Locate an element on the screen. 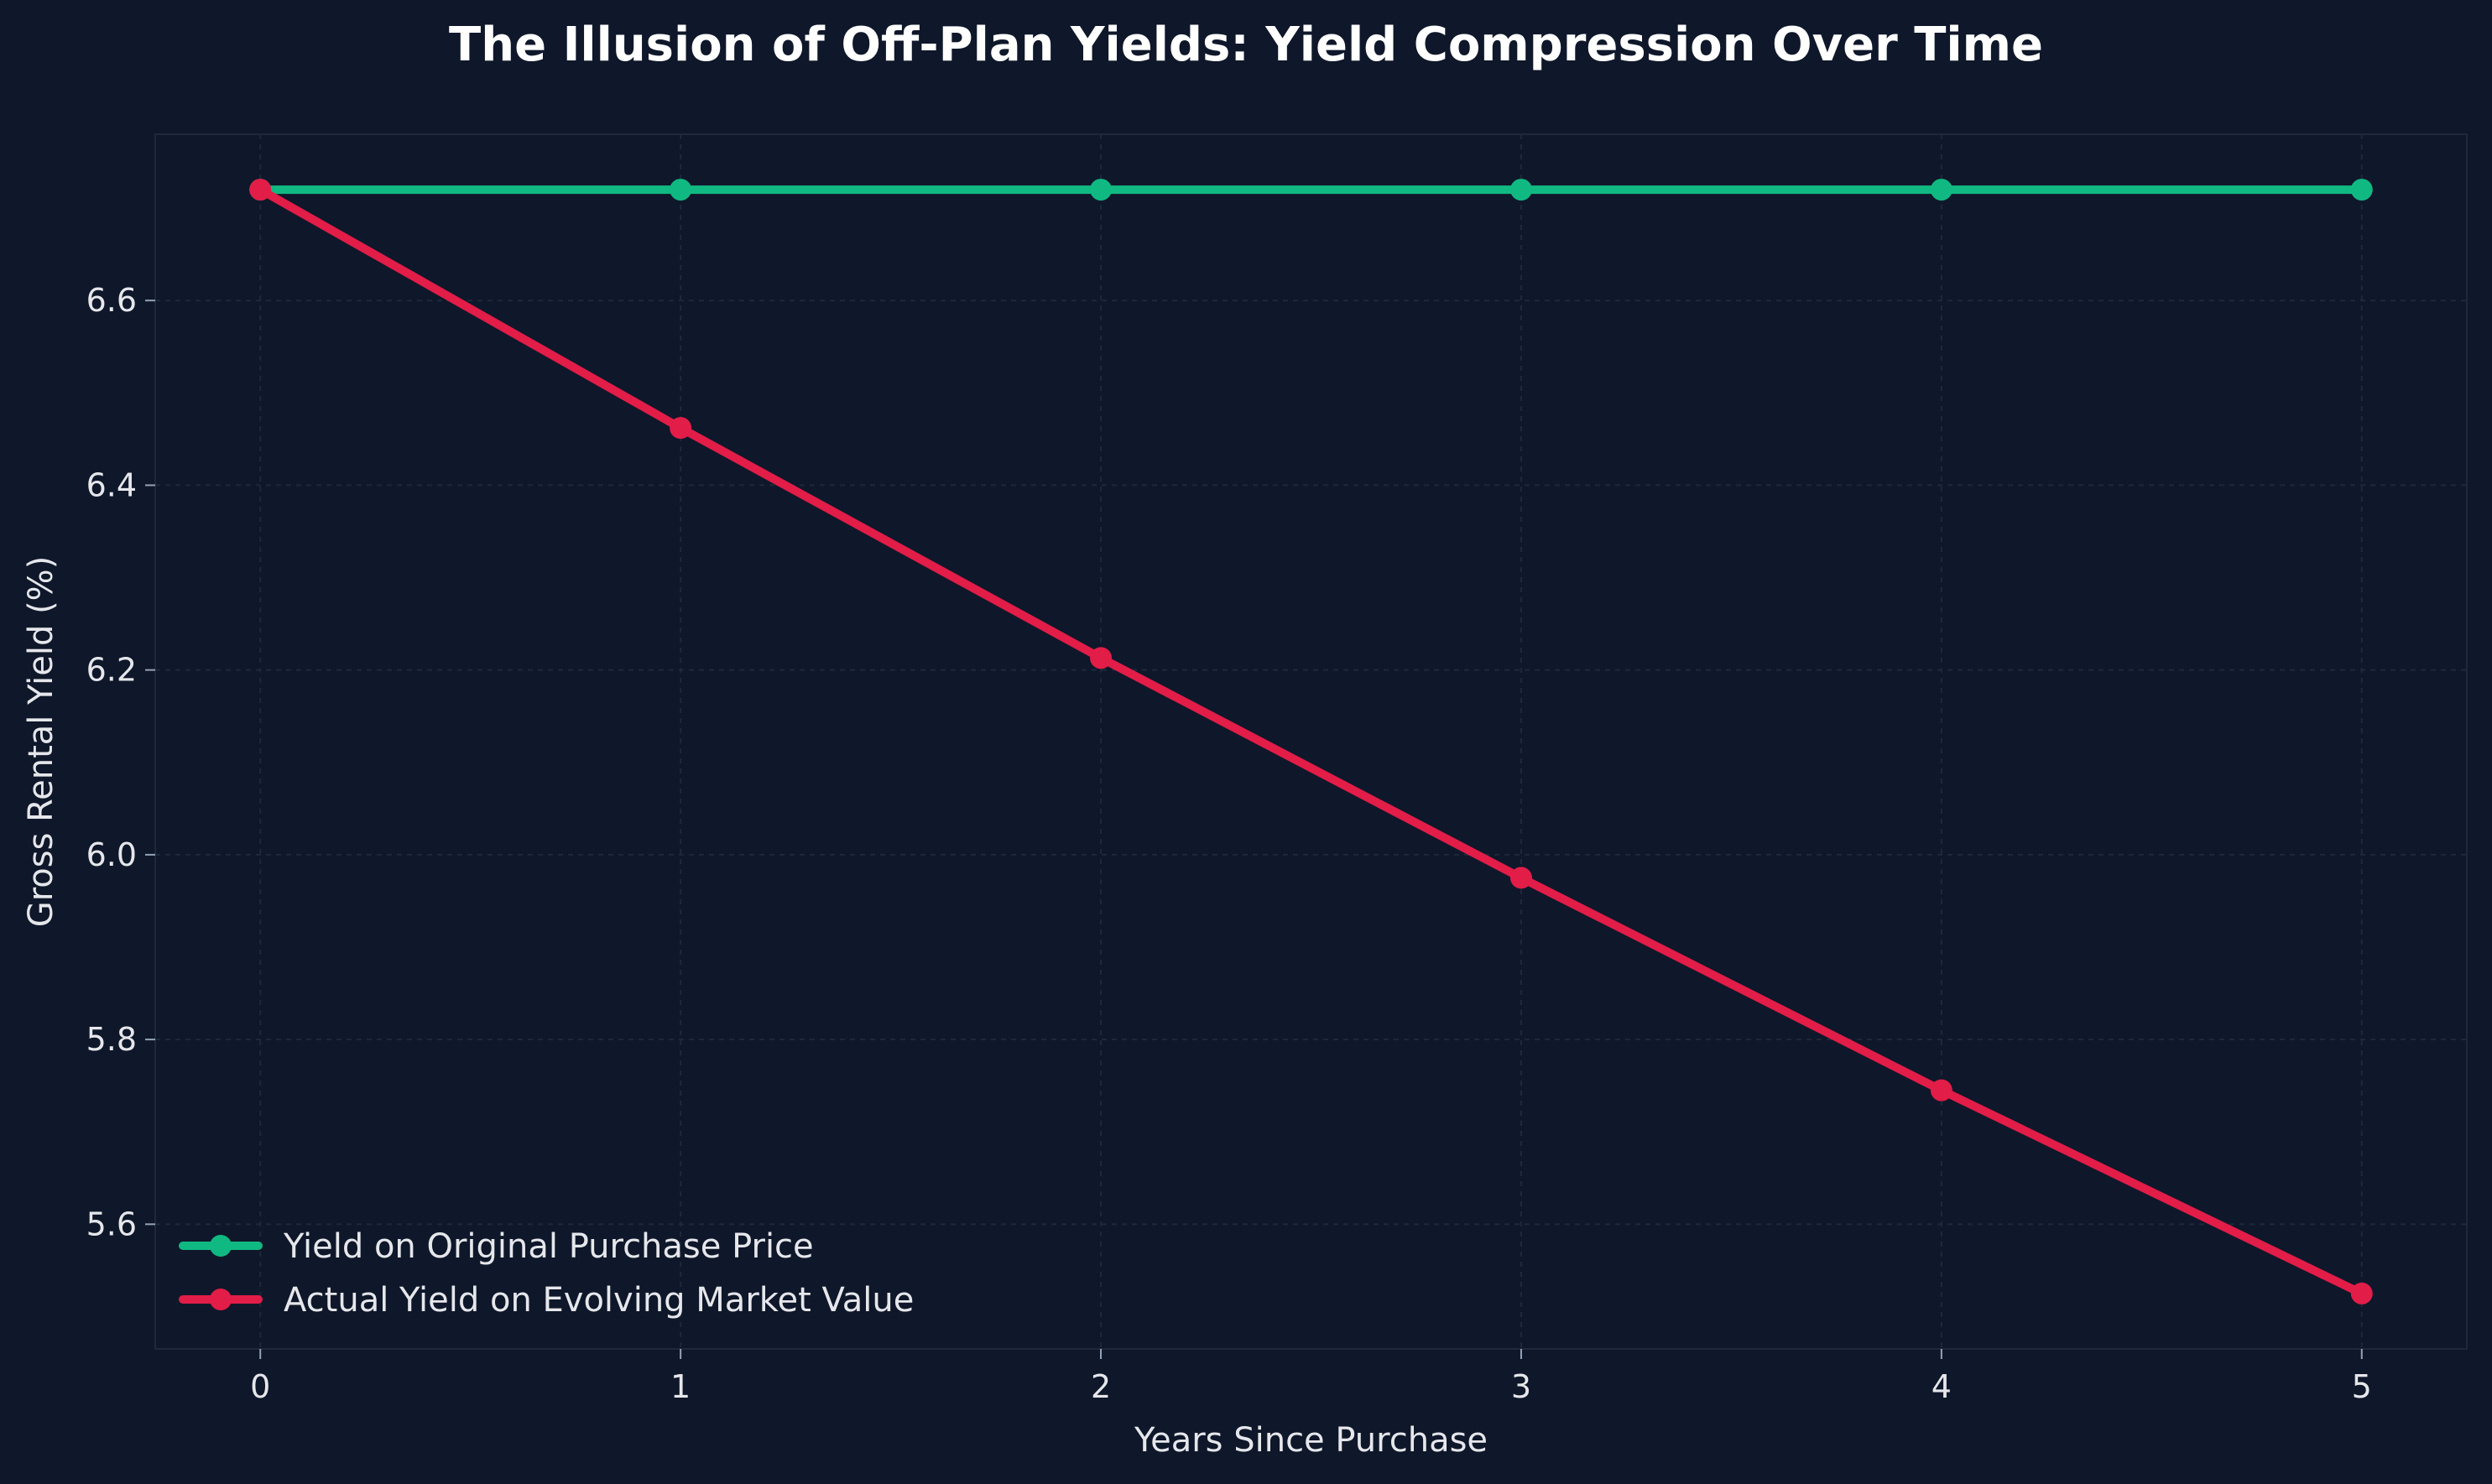 Image resolution: width=2492 pixels, height=1484 pixels. x-tick-label: 0 is located at coordinates (260, 1386).